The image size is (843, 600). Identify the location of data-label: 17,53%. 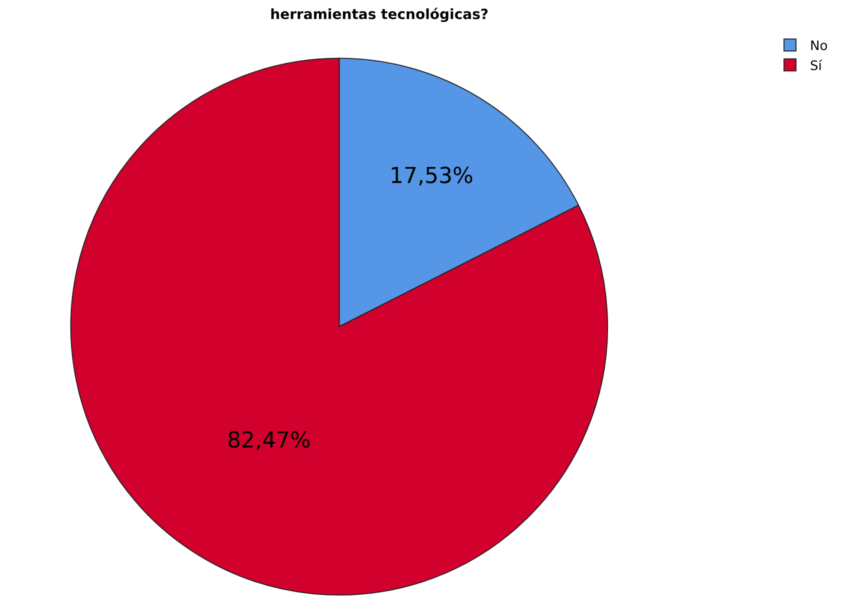
(431, 176).